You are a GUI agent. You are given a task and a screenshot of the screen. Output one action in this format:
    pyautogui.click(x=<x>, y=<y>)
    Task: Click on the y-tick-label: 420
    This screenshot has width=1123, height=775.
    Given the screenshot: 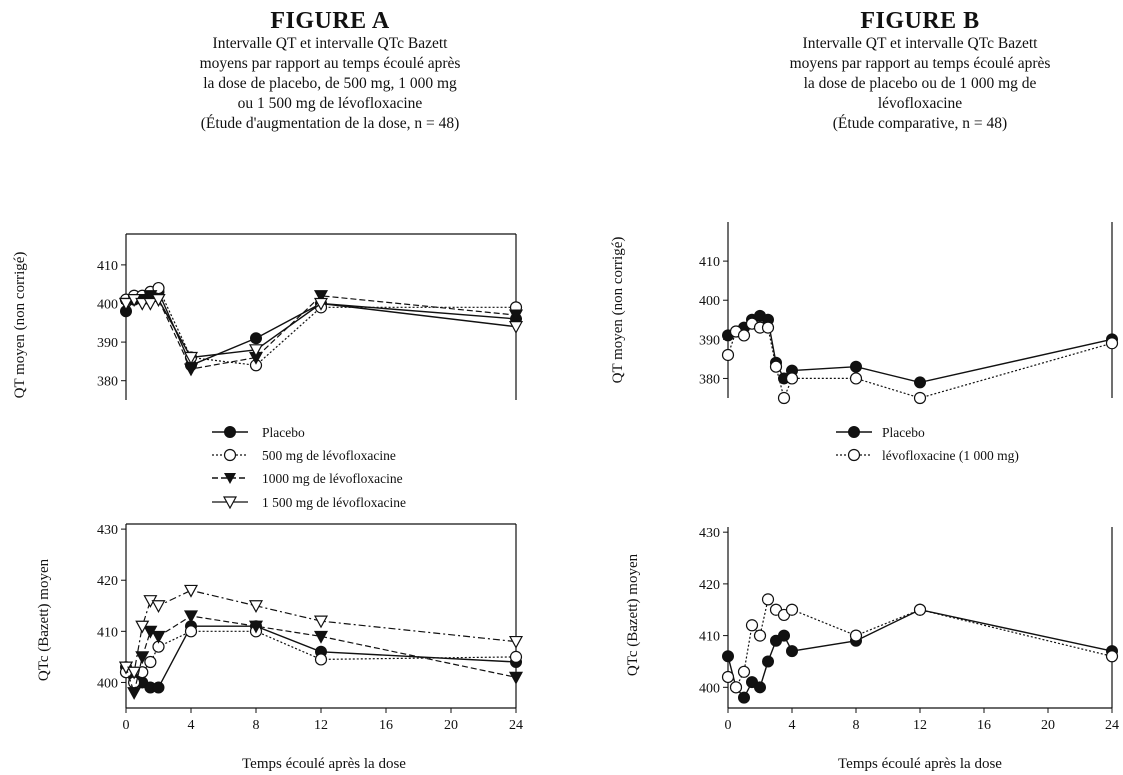 What is the action you would take?
    pyautogui.click(x=107, y=581)
    